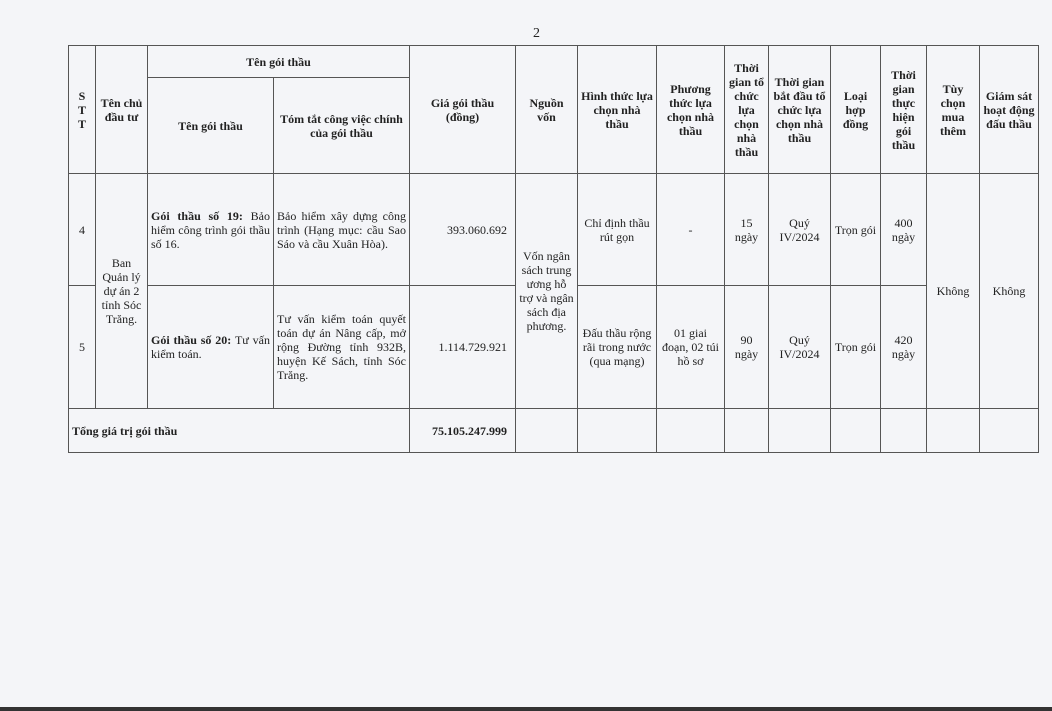 Image resolution: width=1052 pixels, height=711 pixels. Describe the element at coordinates (536, 33) in the screenshot. I see `page-number: 2` at that location.